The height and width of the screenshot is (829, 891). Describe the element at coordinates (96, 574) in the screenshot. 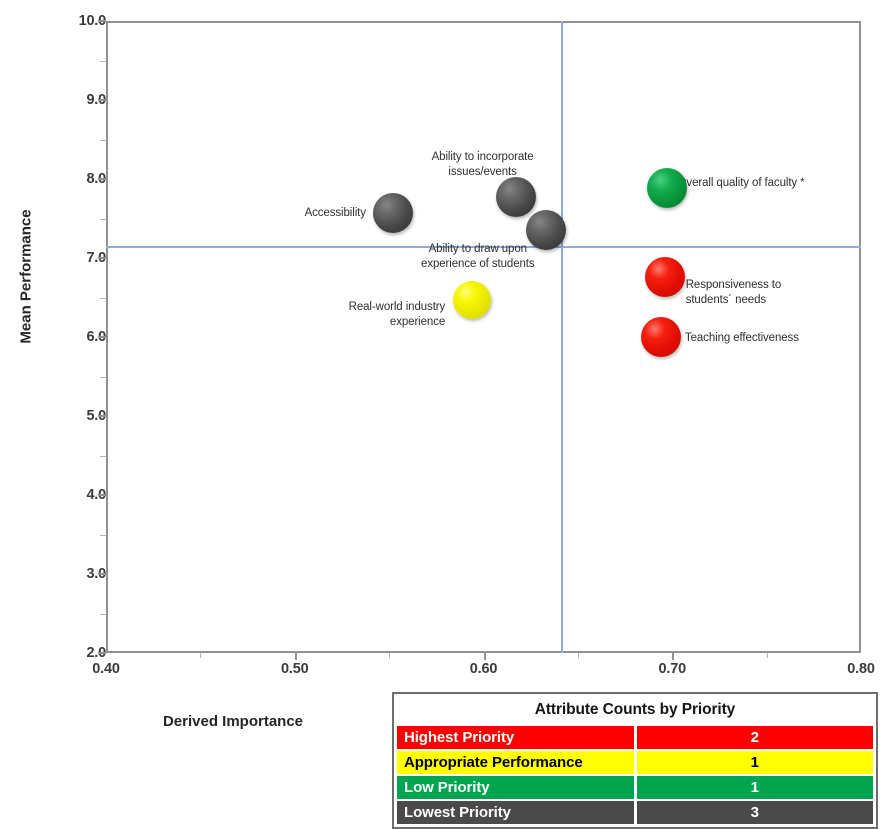

I see `y-axis-tick-label: 3.0` at that location.